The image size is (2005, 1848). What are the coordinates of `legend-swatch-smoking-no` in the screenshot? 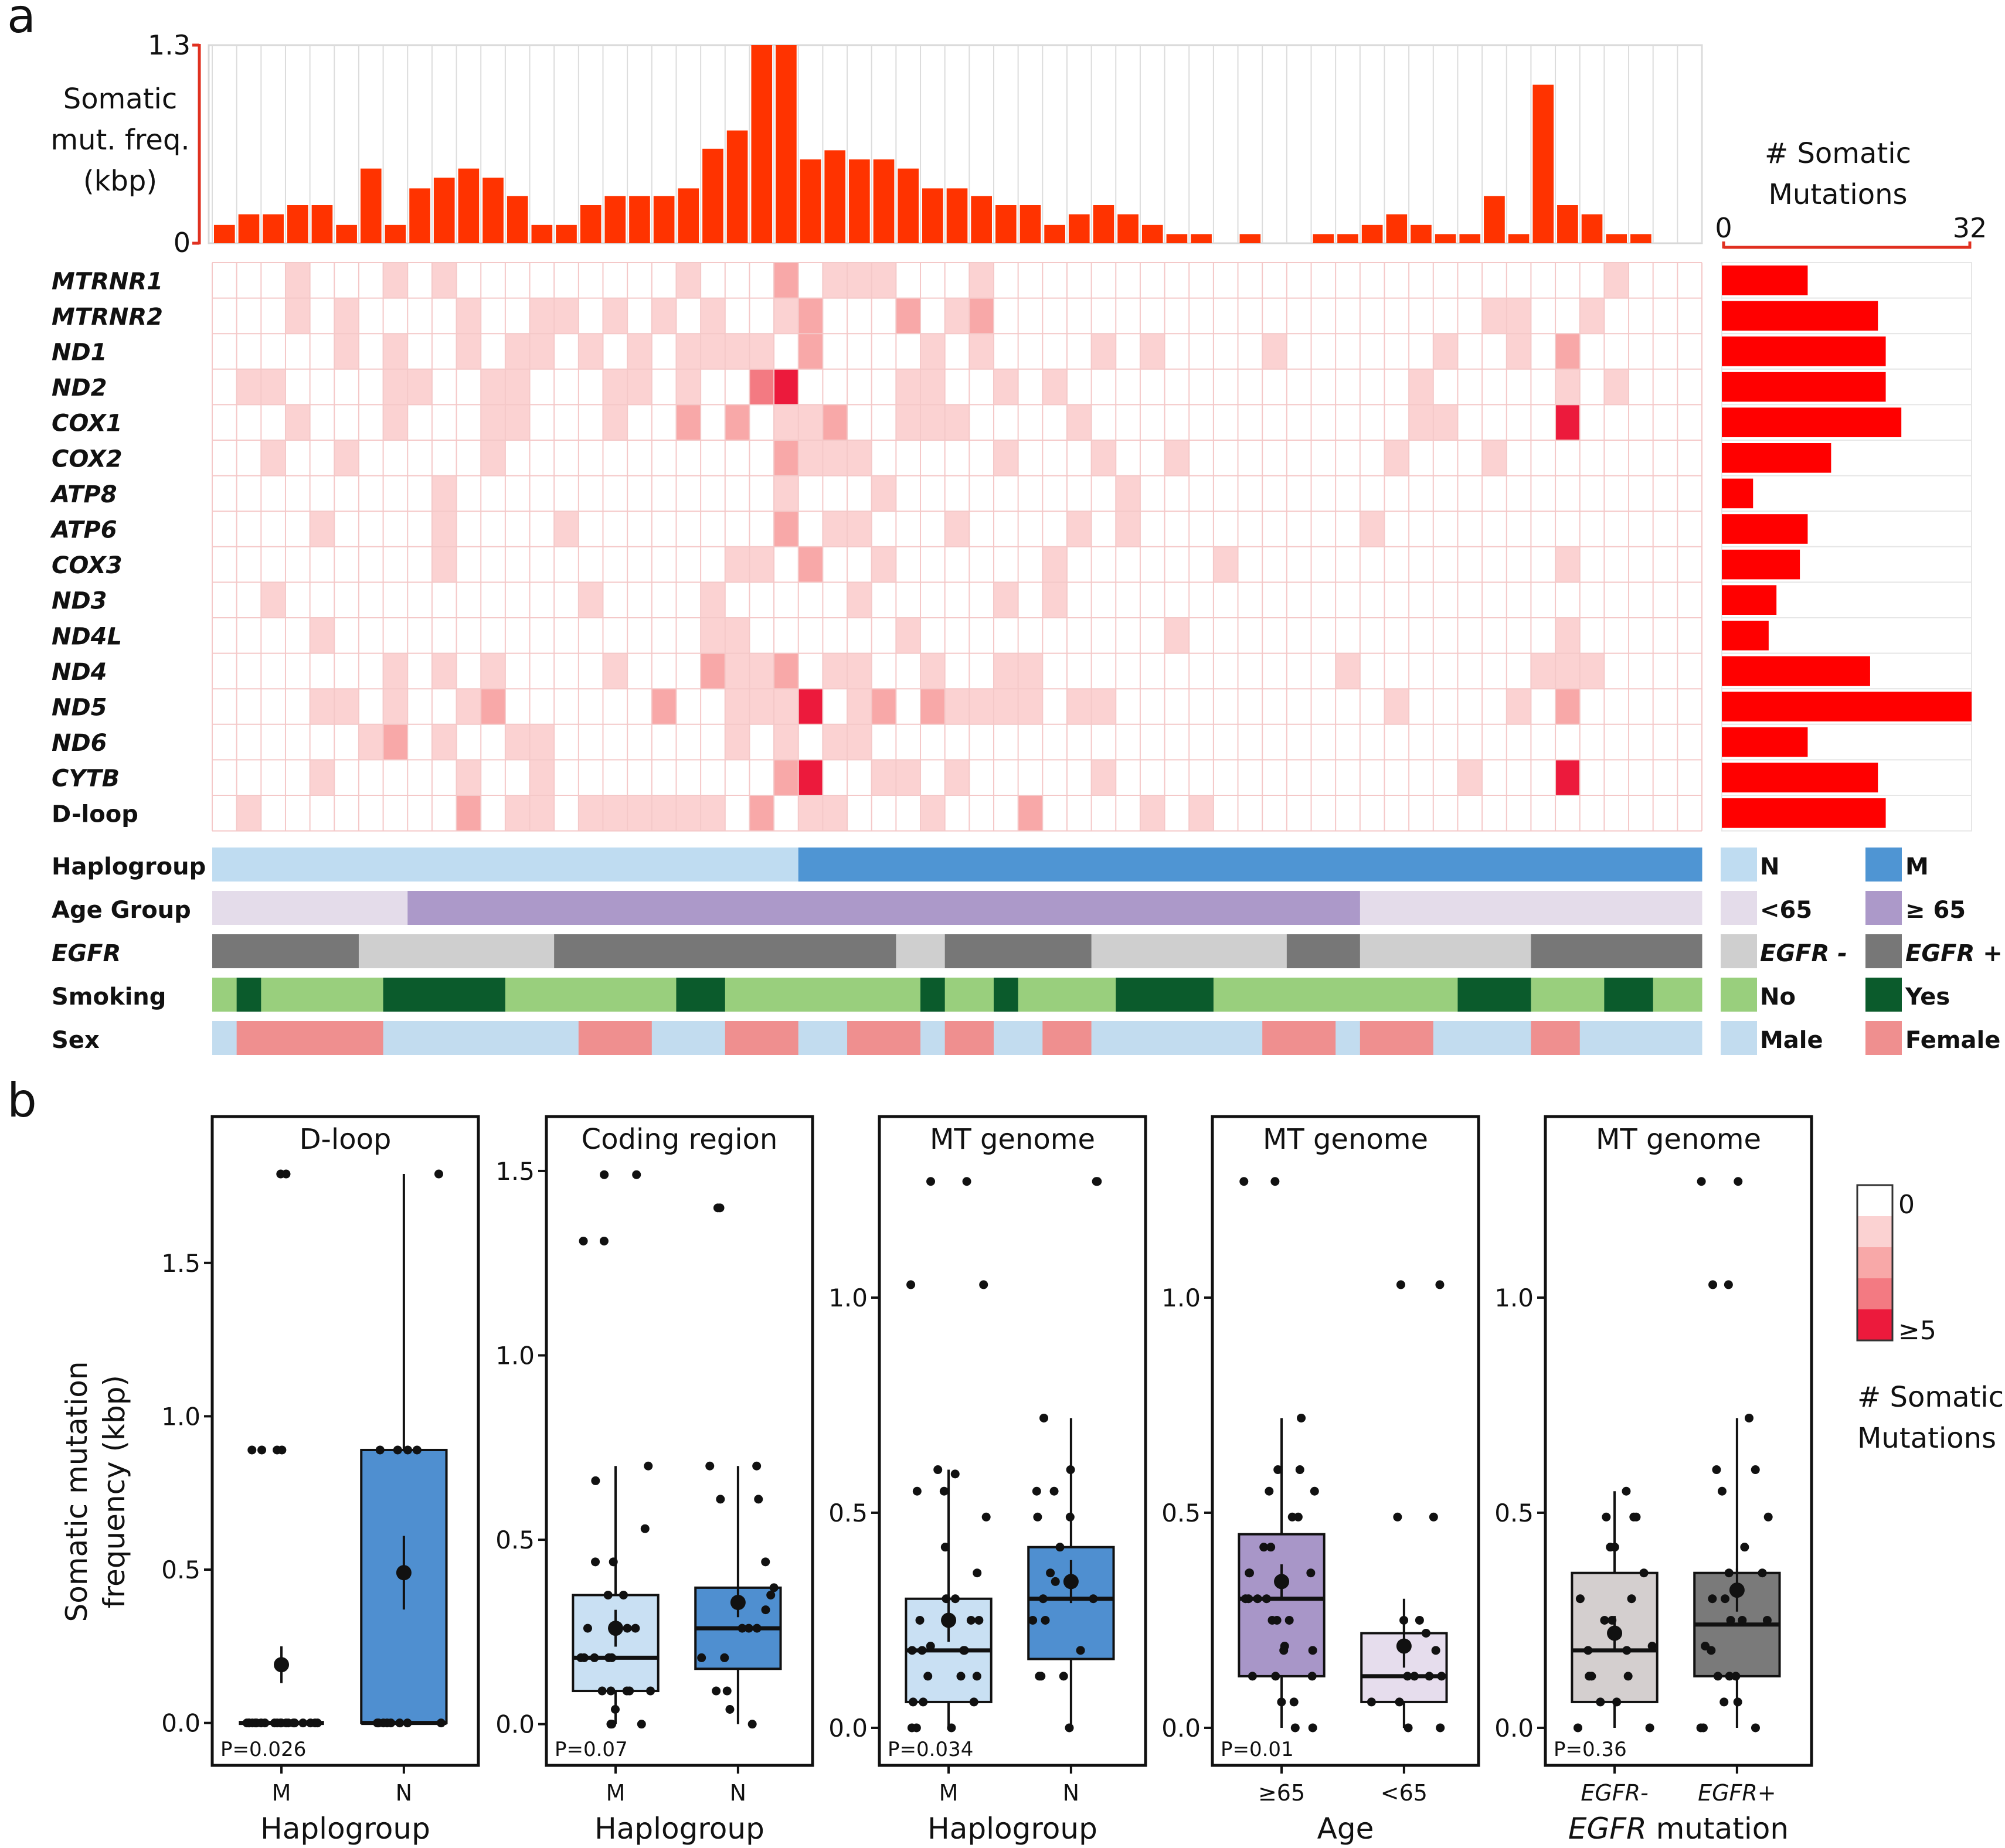 It's located at (1739, 995).